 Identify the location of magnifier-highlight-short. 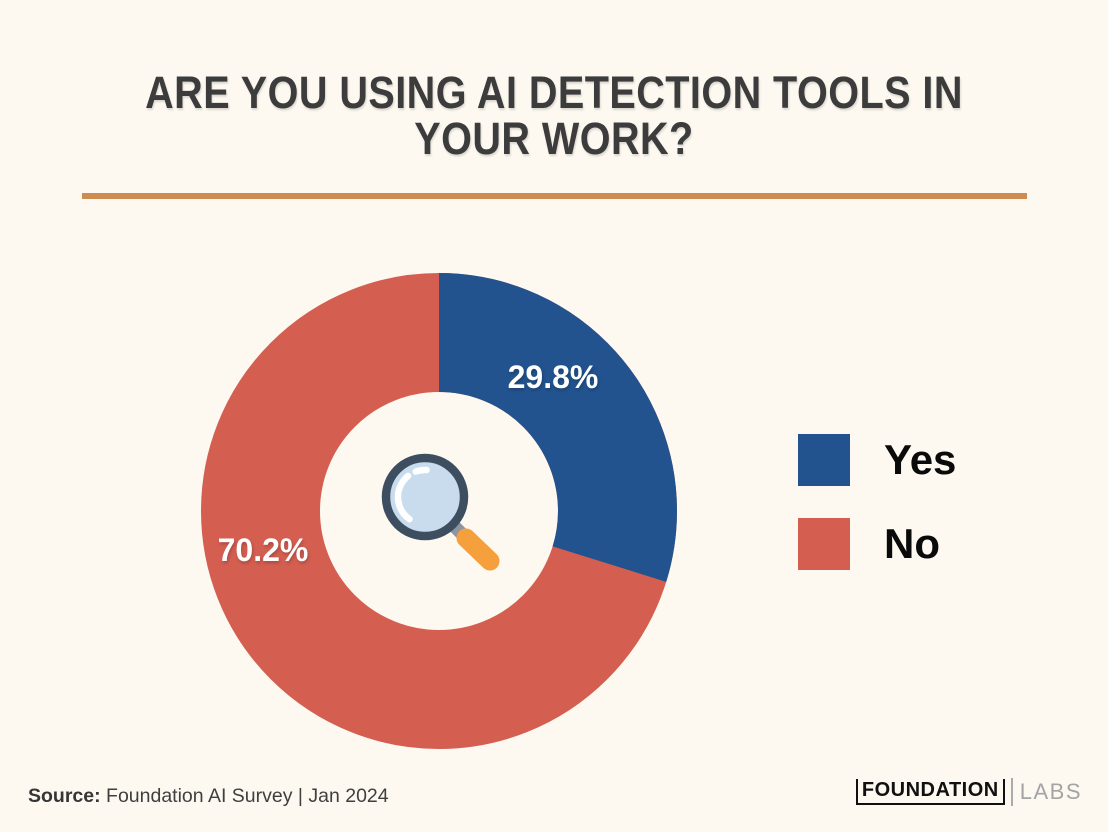
(425, 497).